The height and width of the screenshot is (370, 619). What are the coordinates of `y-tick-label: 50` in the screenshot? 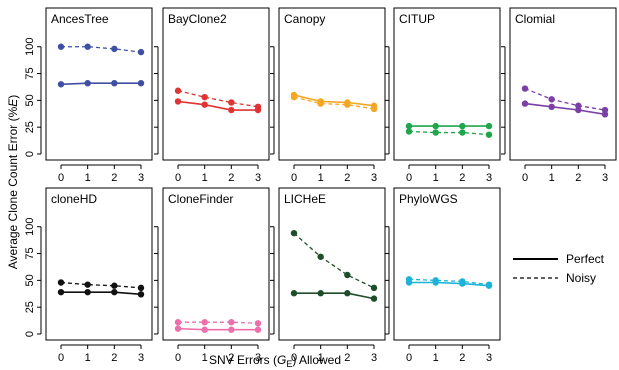 It's located at (30, 100).